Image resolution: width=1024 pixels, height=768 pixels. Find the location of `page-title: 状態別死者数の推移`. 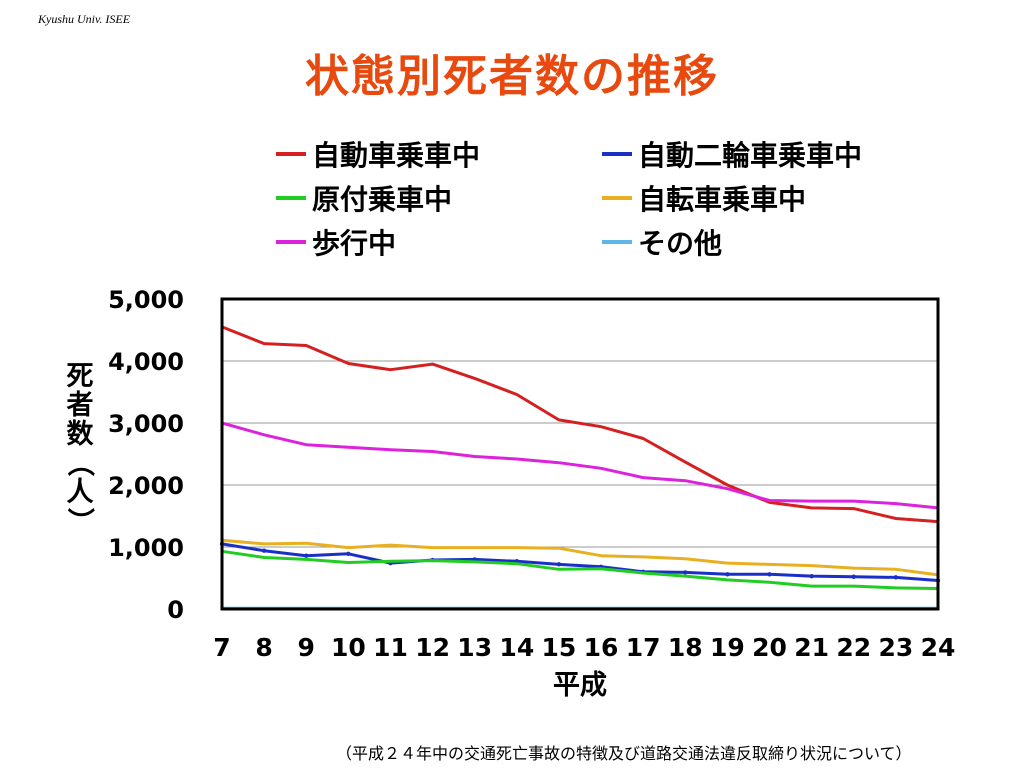

page-title: 状態別死者数の推移 is located at coordinates (512, 76).